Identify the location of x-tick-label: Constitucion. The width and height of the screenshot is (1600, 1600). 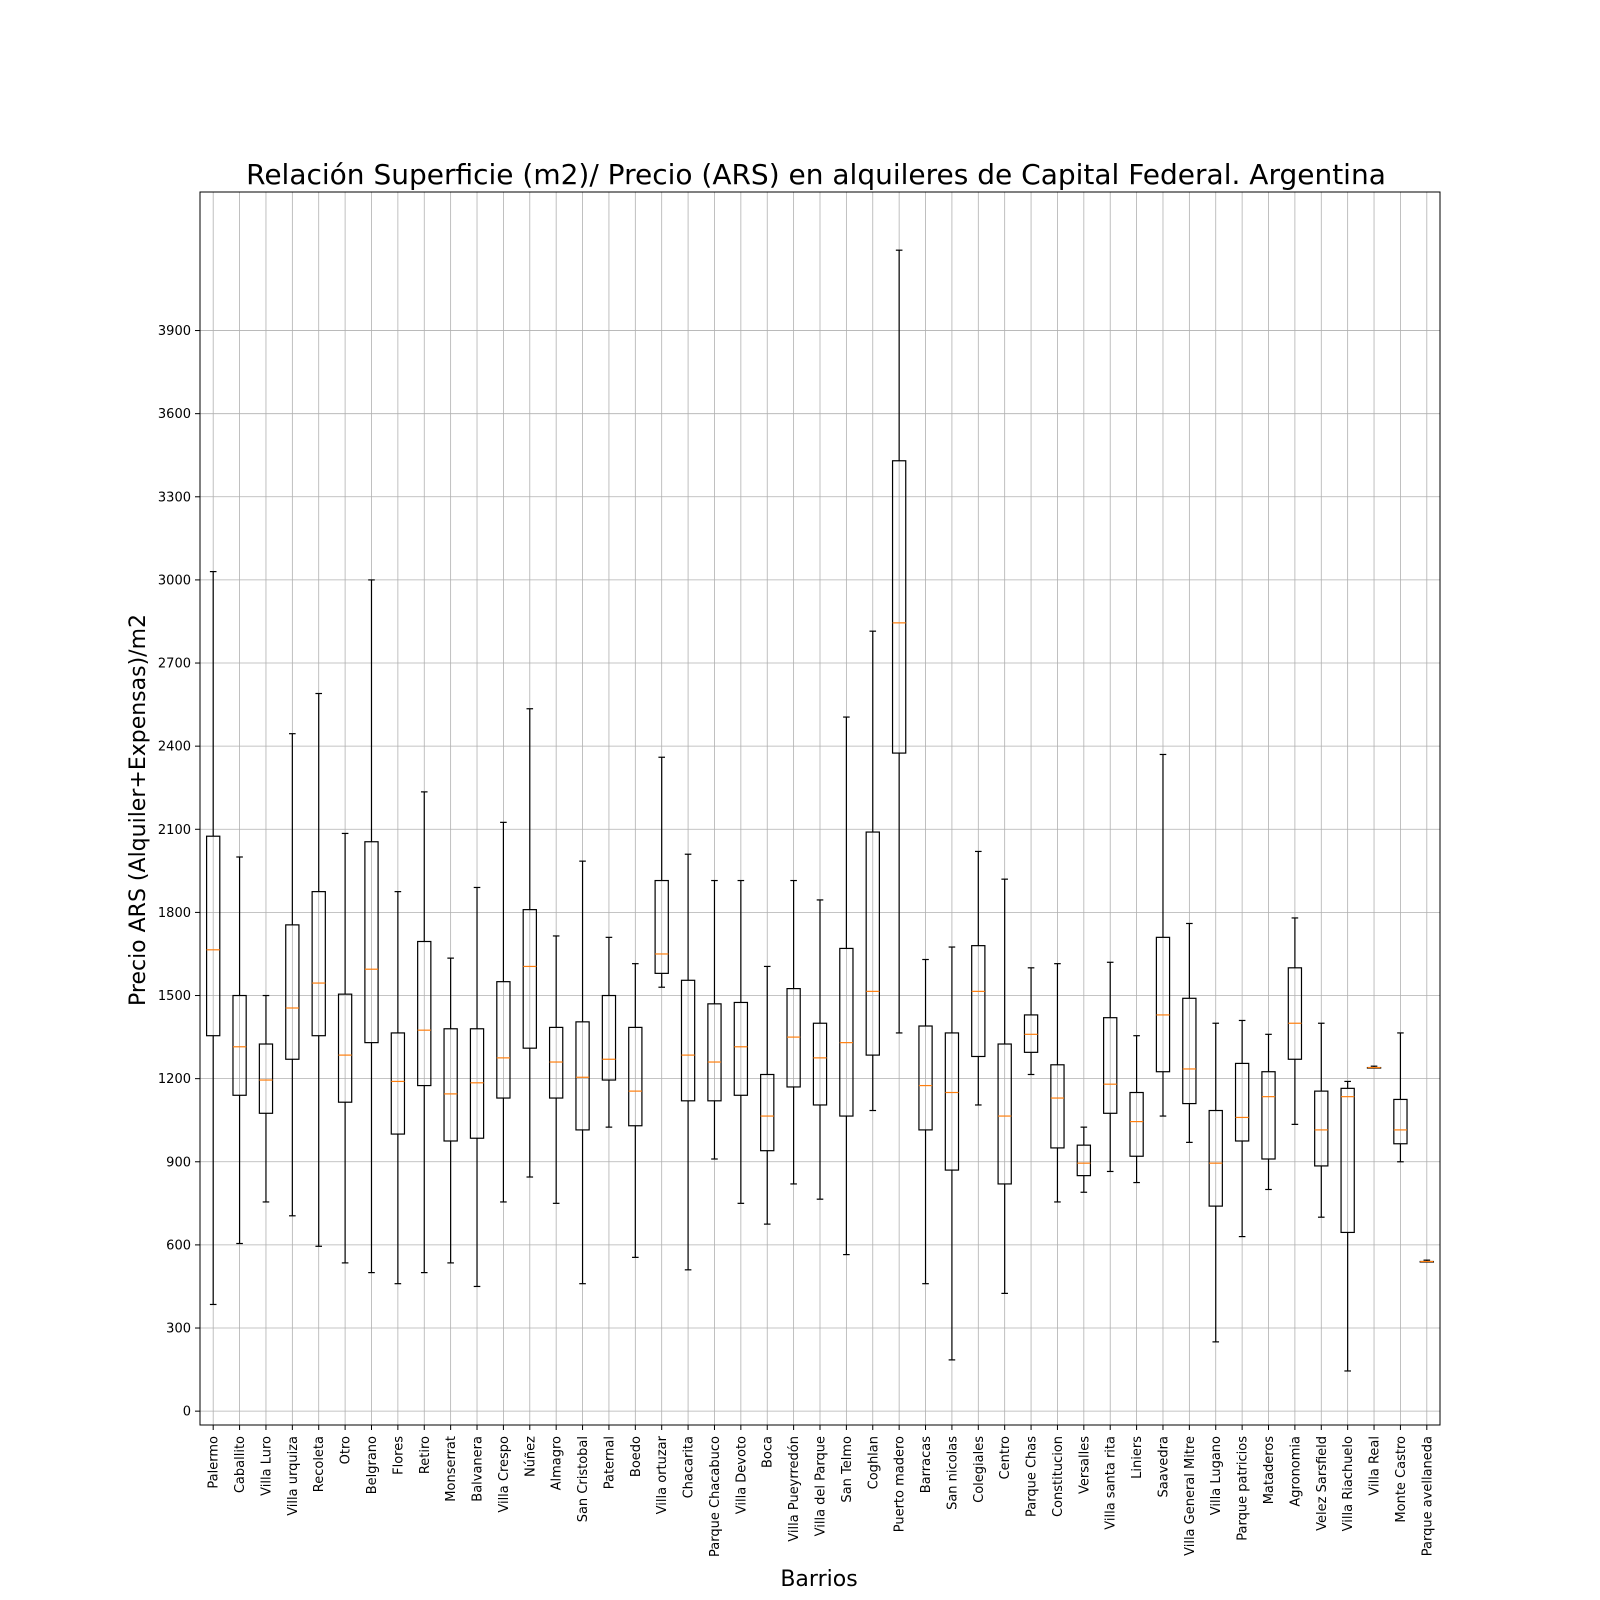
(1058, 1476).